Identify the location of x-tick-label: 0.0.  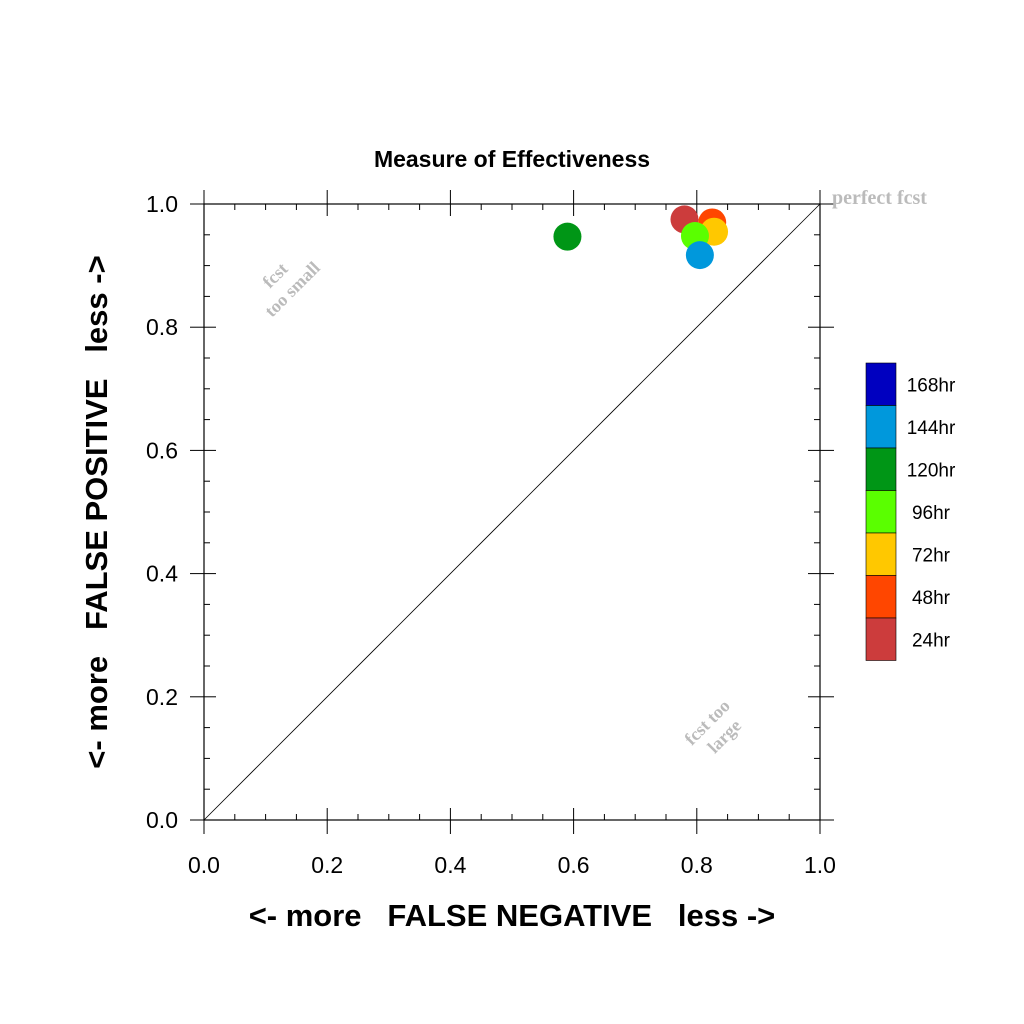
(204, 865).